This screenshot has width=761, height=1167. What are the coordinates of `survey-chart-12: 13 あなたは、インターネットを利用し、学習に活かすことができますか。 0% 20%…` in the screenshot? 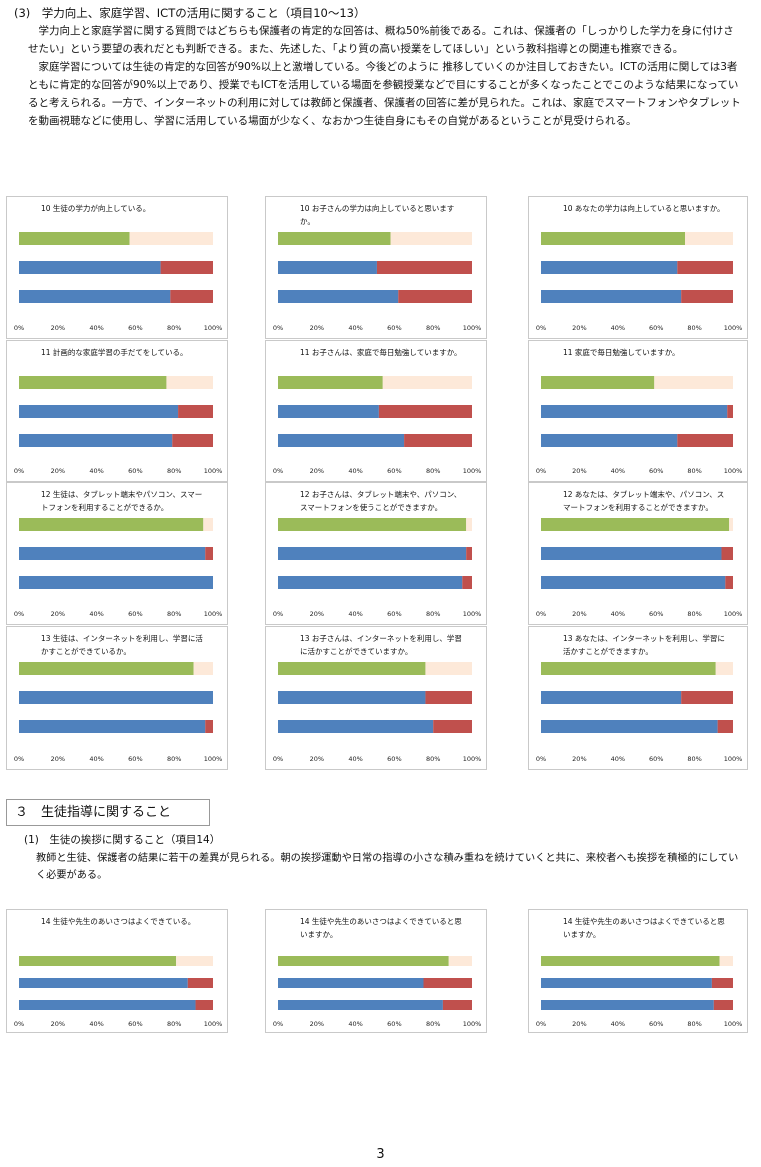 It's located at (638, 698).